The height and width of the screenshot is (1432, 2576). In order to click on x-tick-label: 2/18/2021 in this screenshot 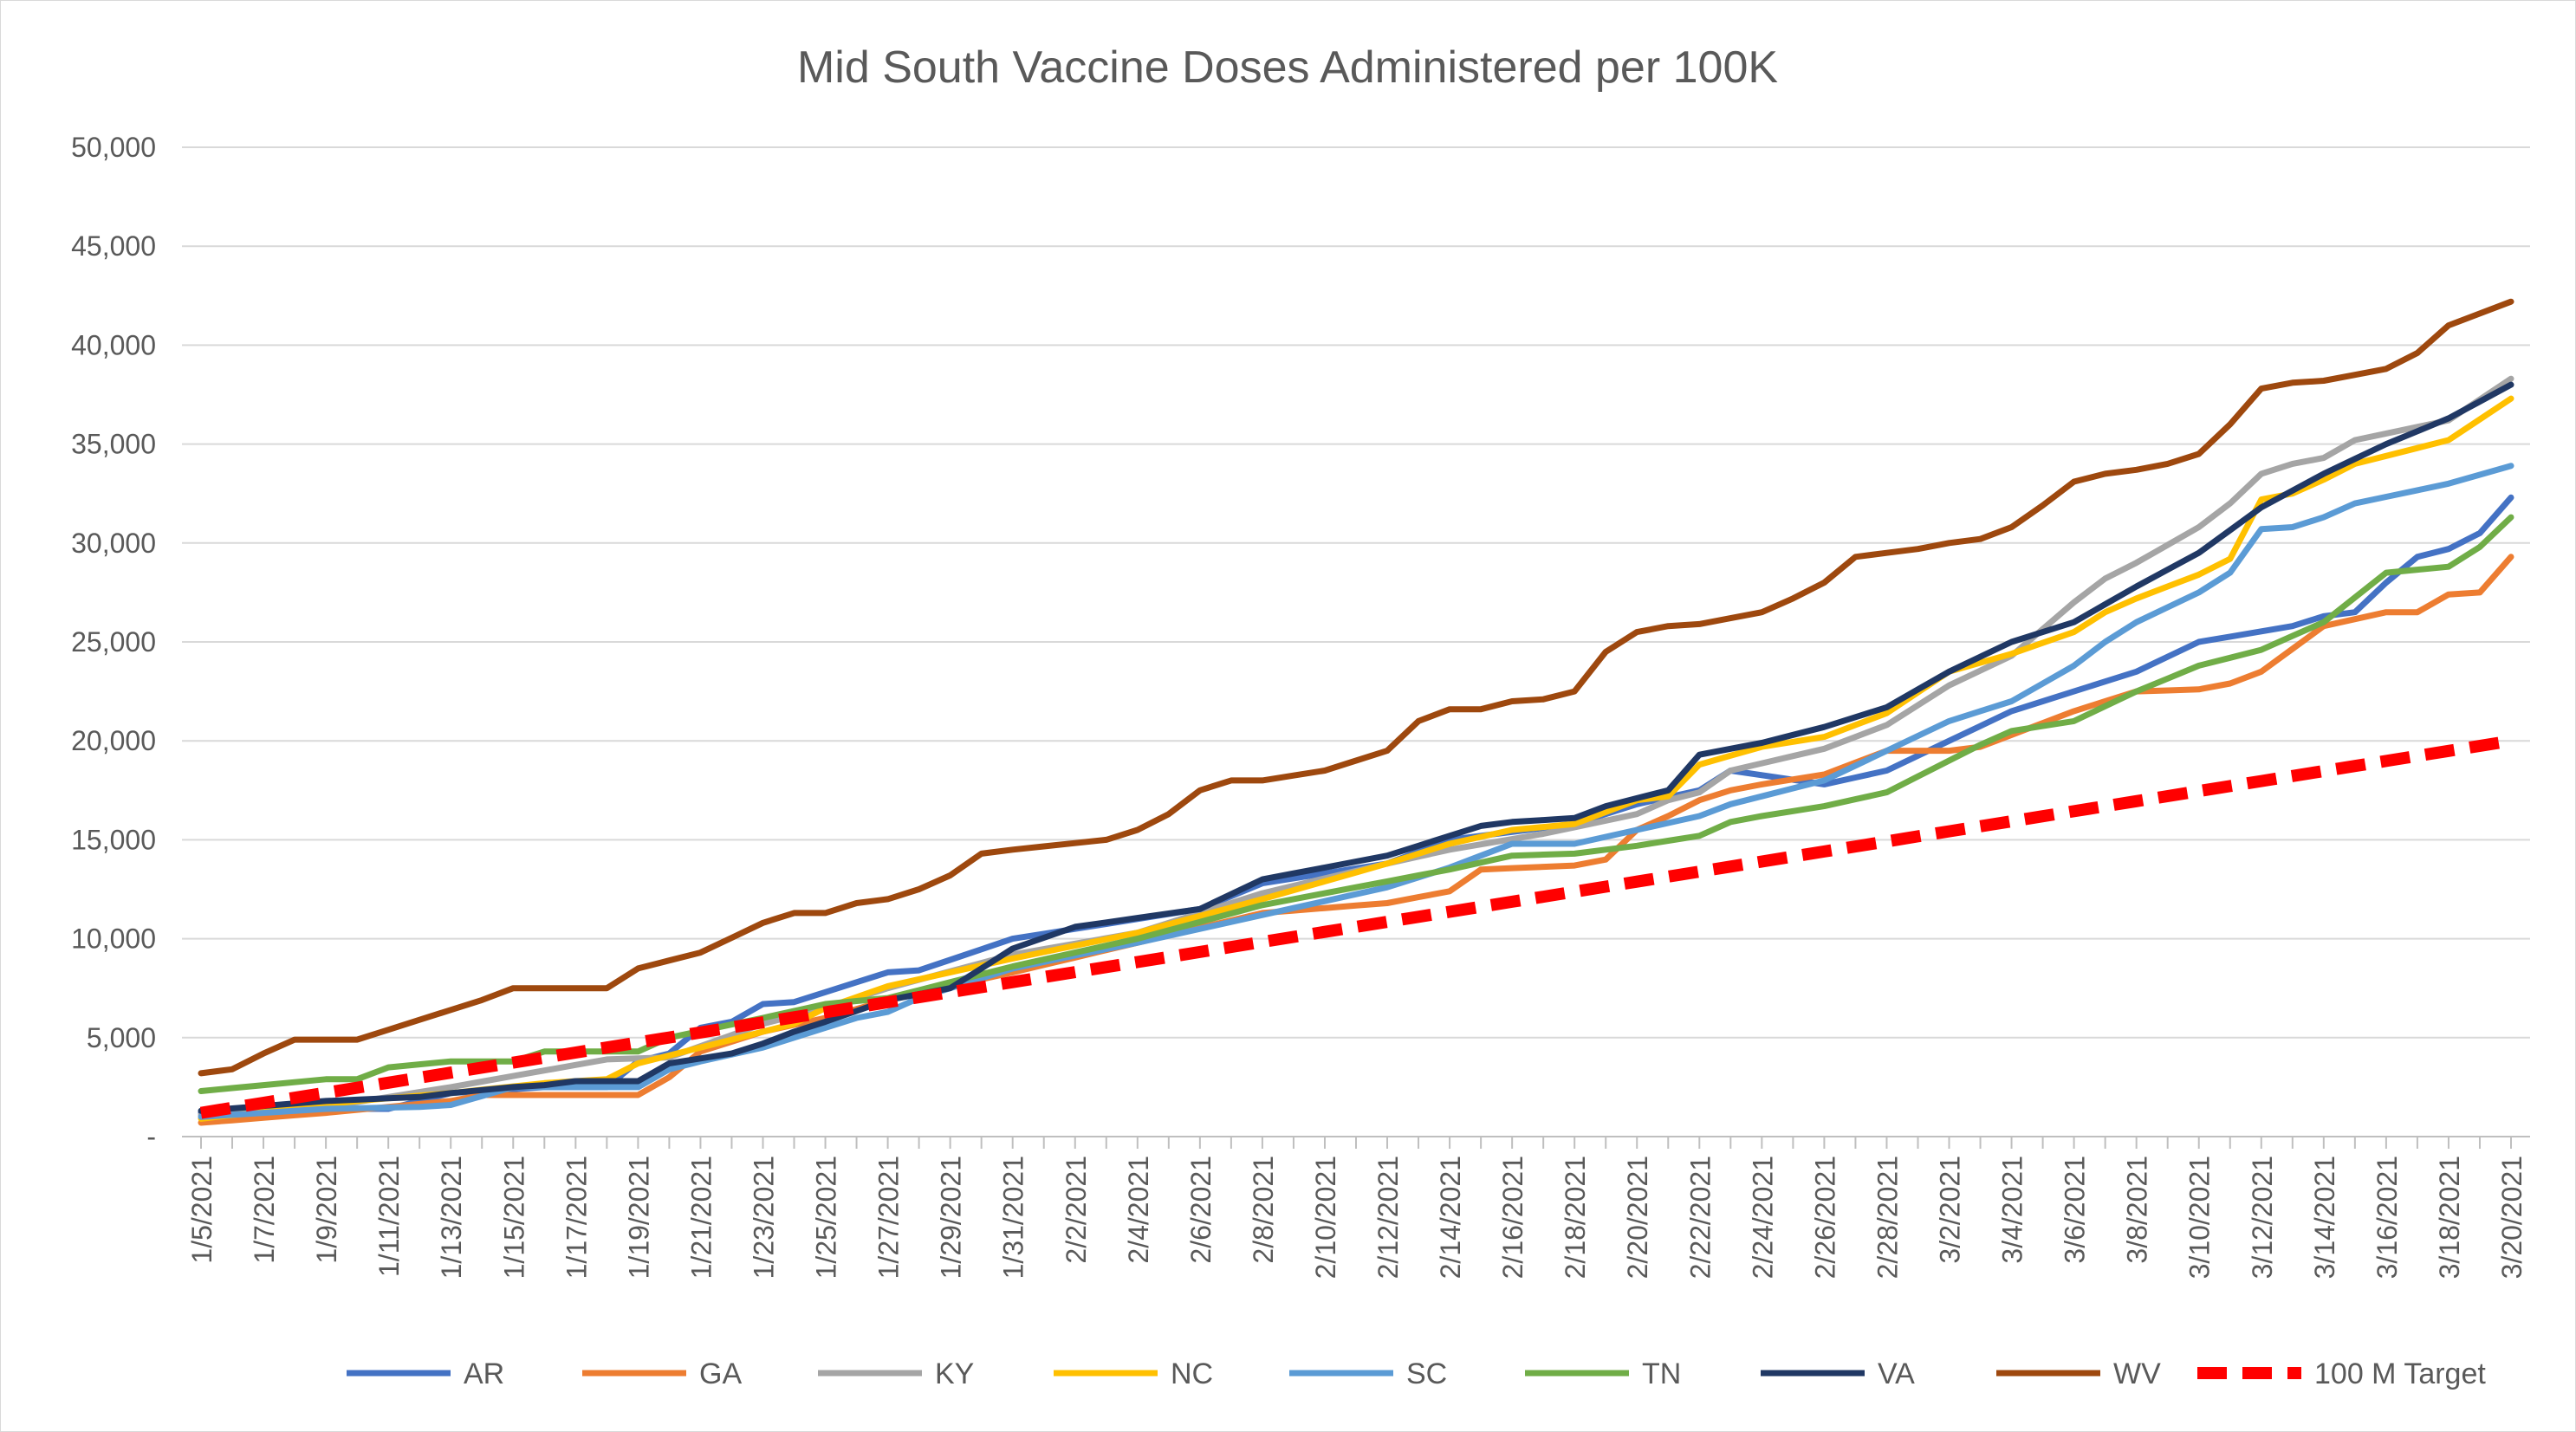, I will do `click(1575, 1217)`.